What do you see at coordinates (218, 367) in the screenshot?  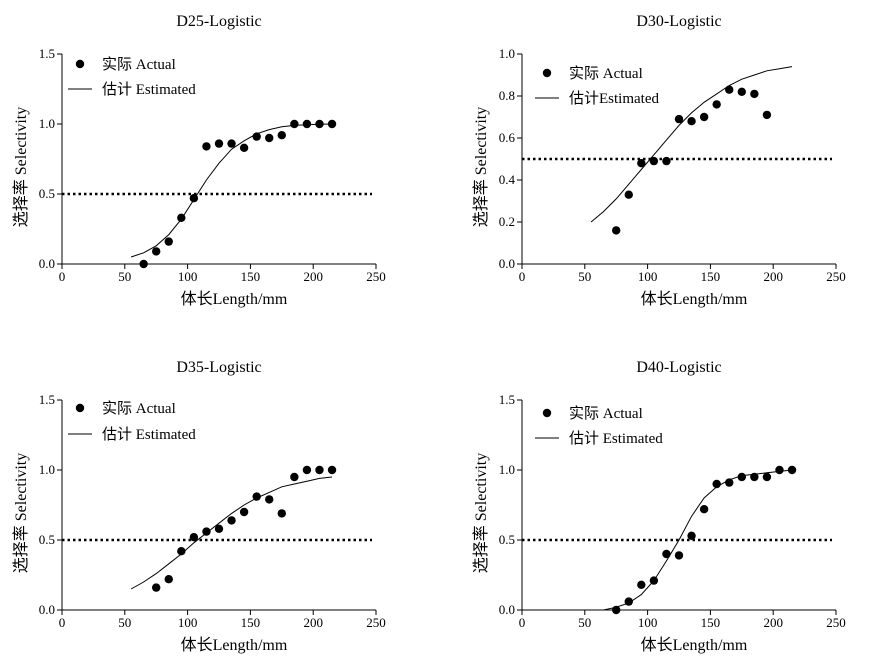 I see `chart-title: D35-Logistic` at bounding box center [218, 367].